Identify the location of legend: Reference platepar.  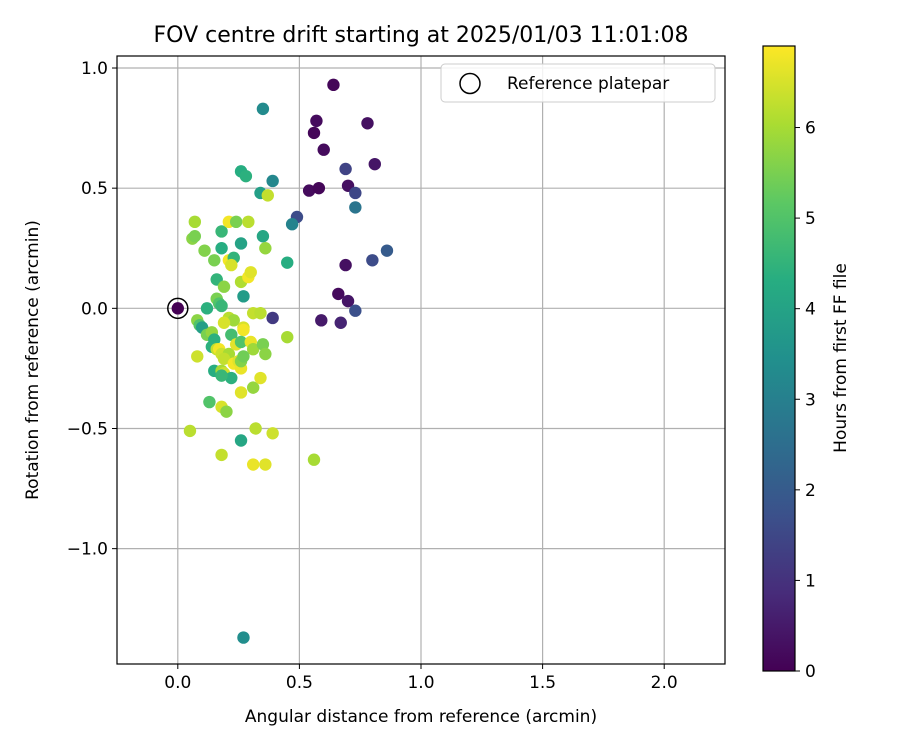
(578, 83).